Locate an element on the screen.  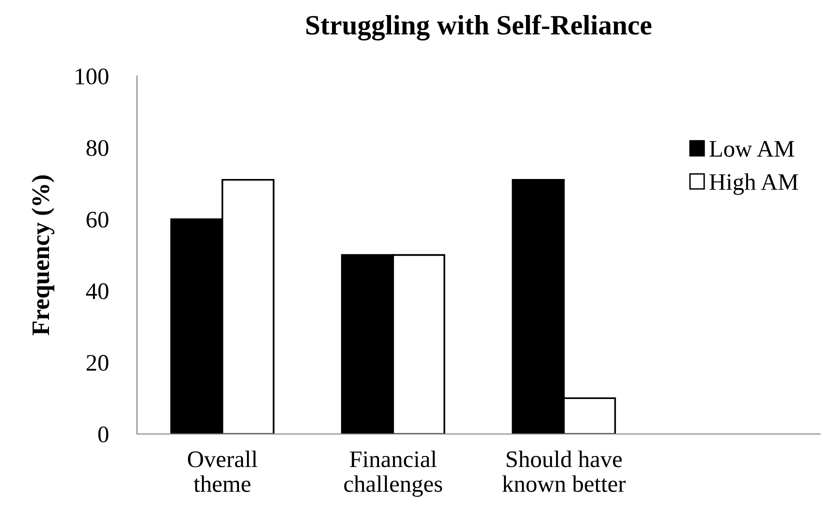
x-tick-label: Should have known better is located at coordinates (564, 471).